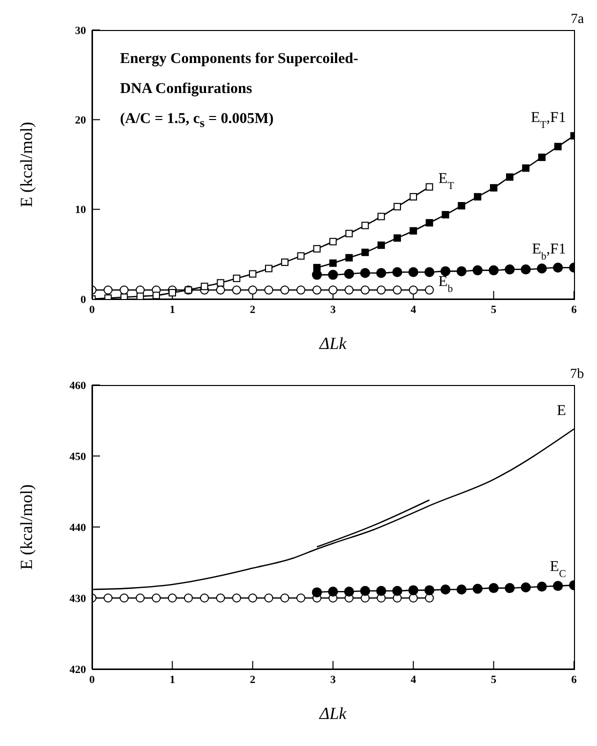 The height and width of the screenshot is (746, 597). Describe the element at coordinates (548, 120) in the screenshot. I see `series-label: E$_{T}$,F1` at that location.